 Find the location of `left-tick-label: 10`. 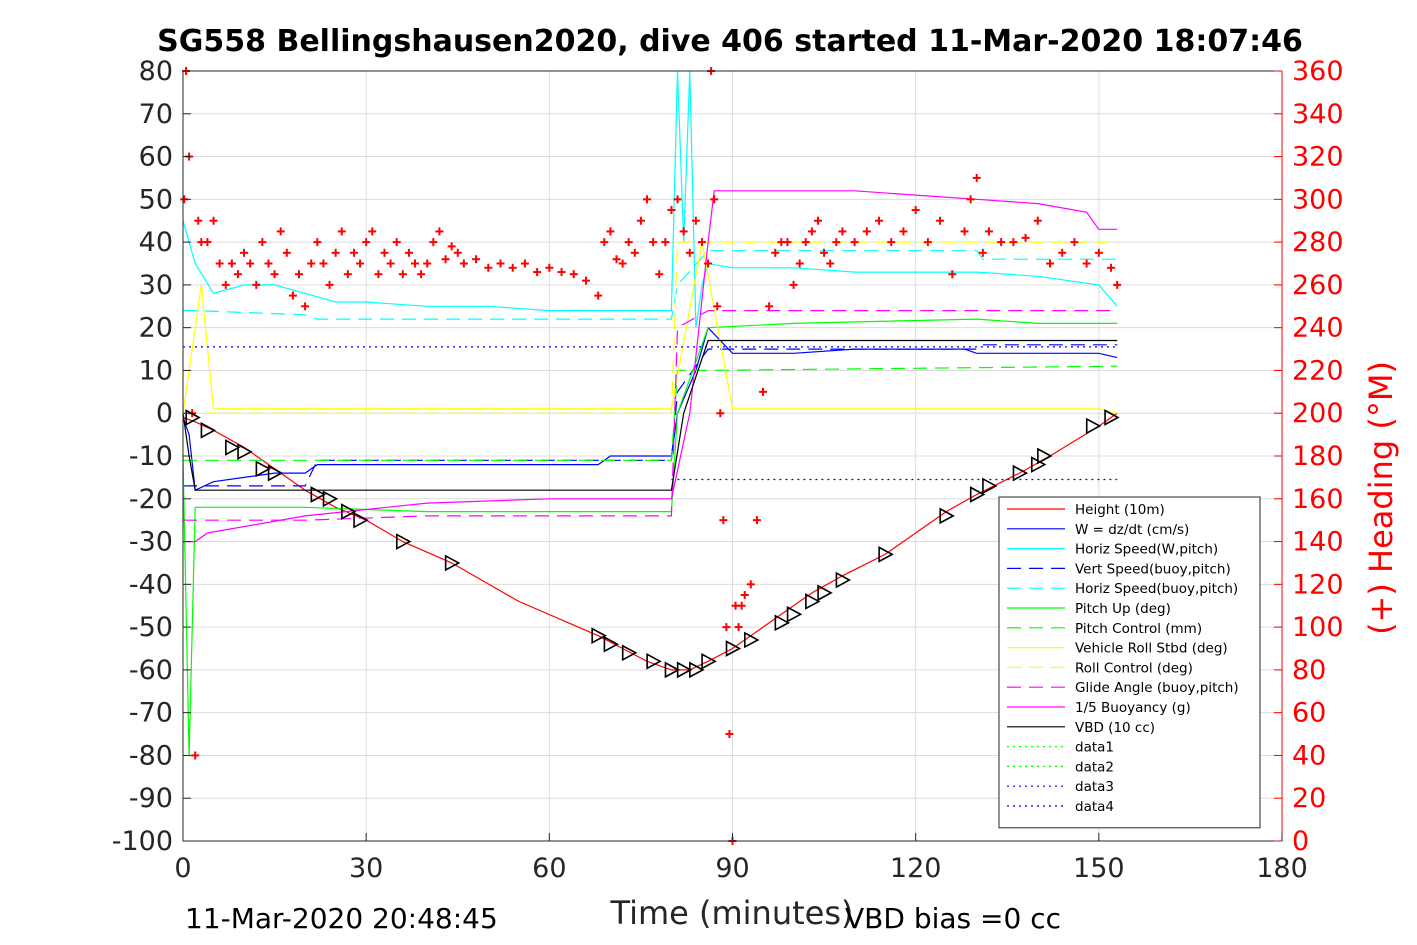

left-tick-label: 10 is located at coordinates (156, 370).